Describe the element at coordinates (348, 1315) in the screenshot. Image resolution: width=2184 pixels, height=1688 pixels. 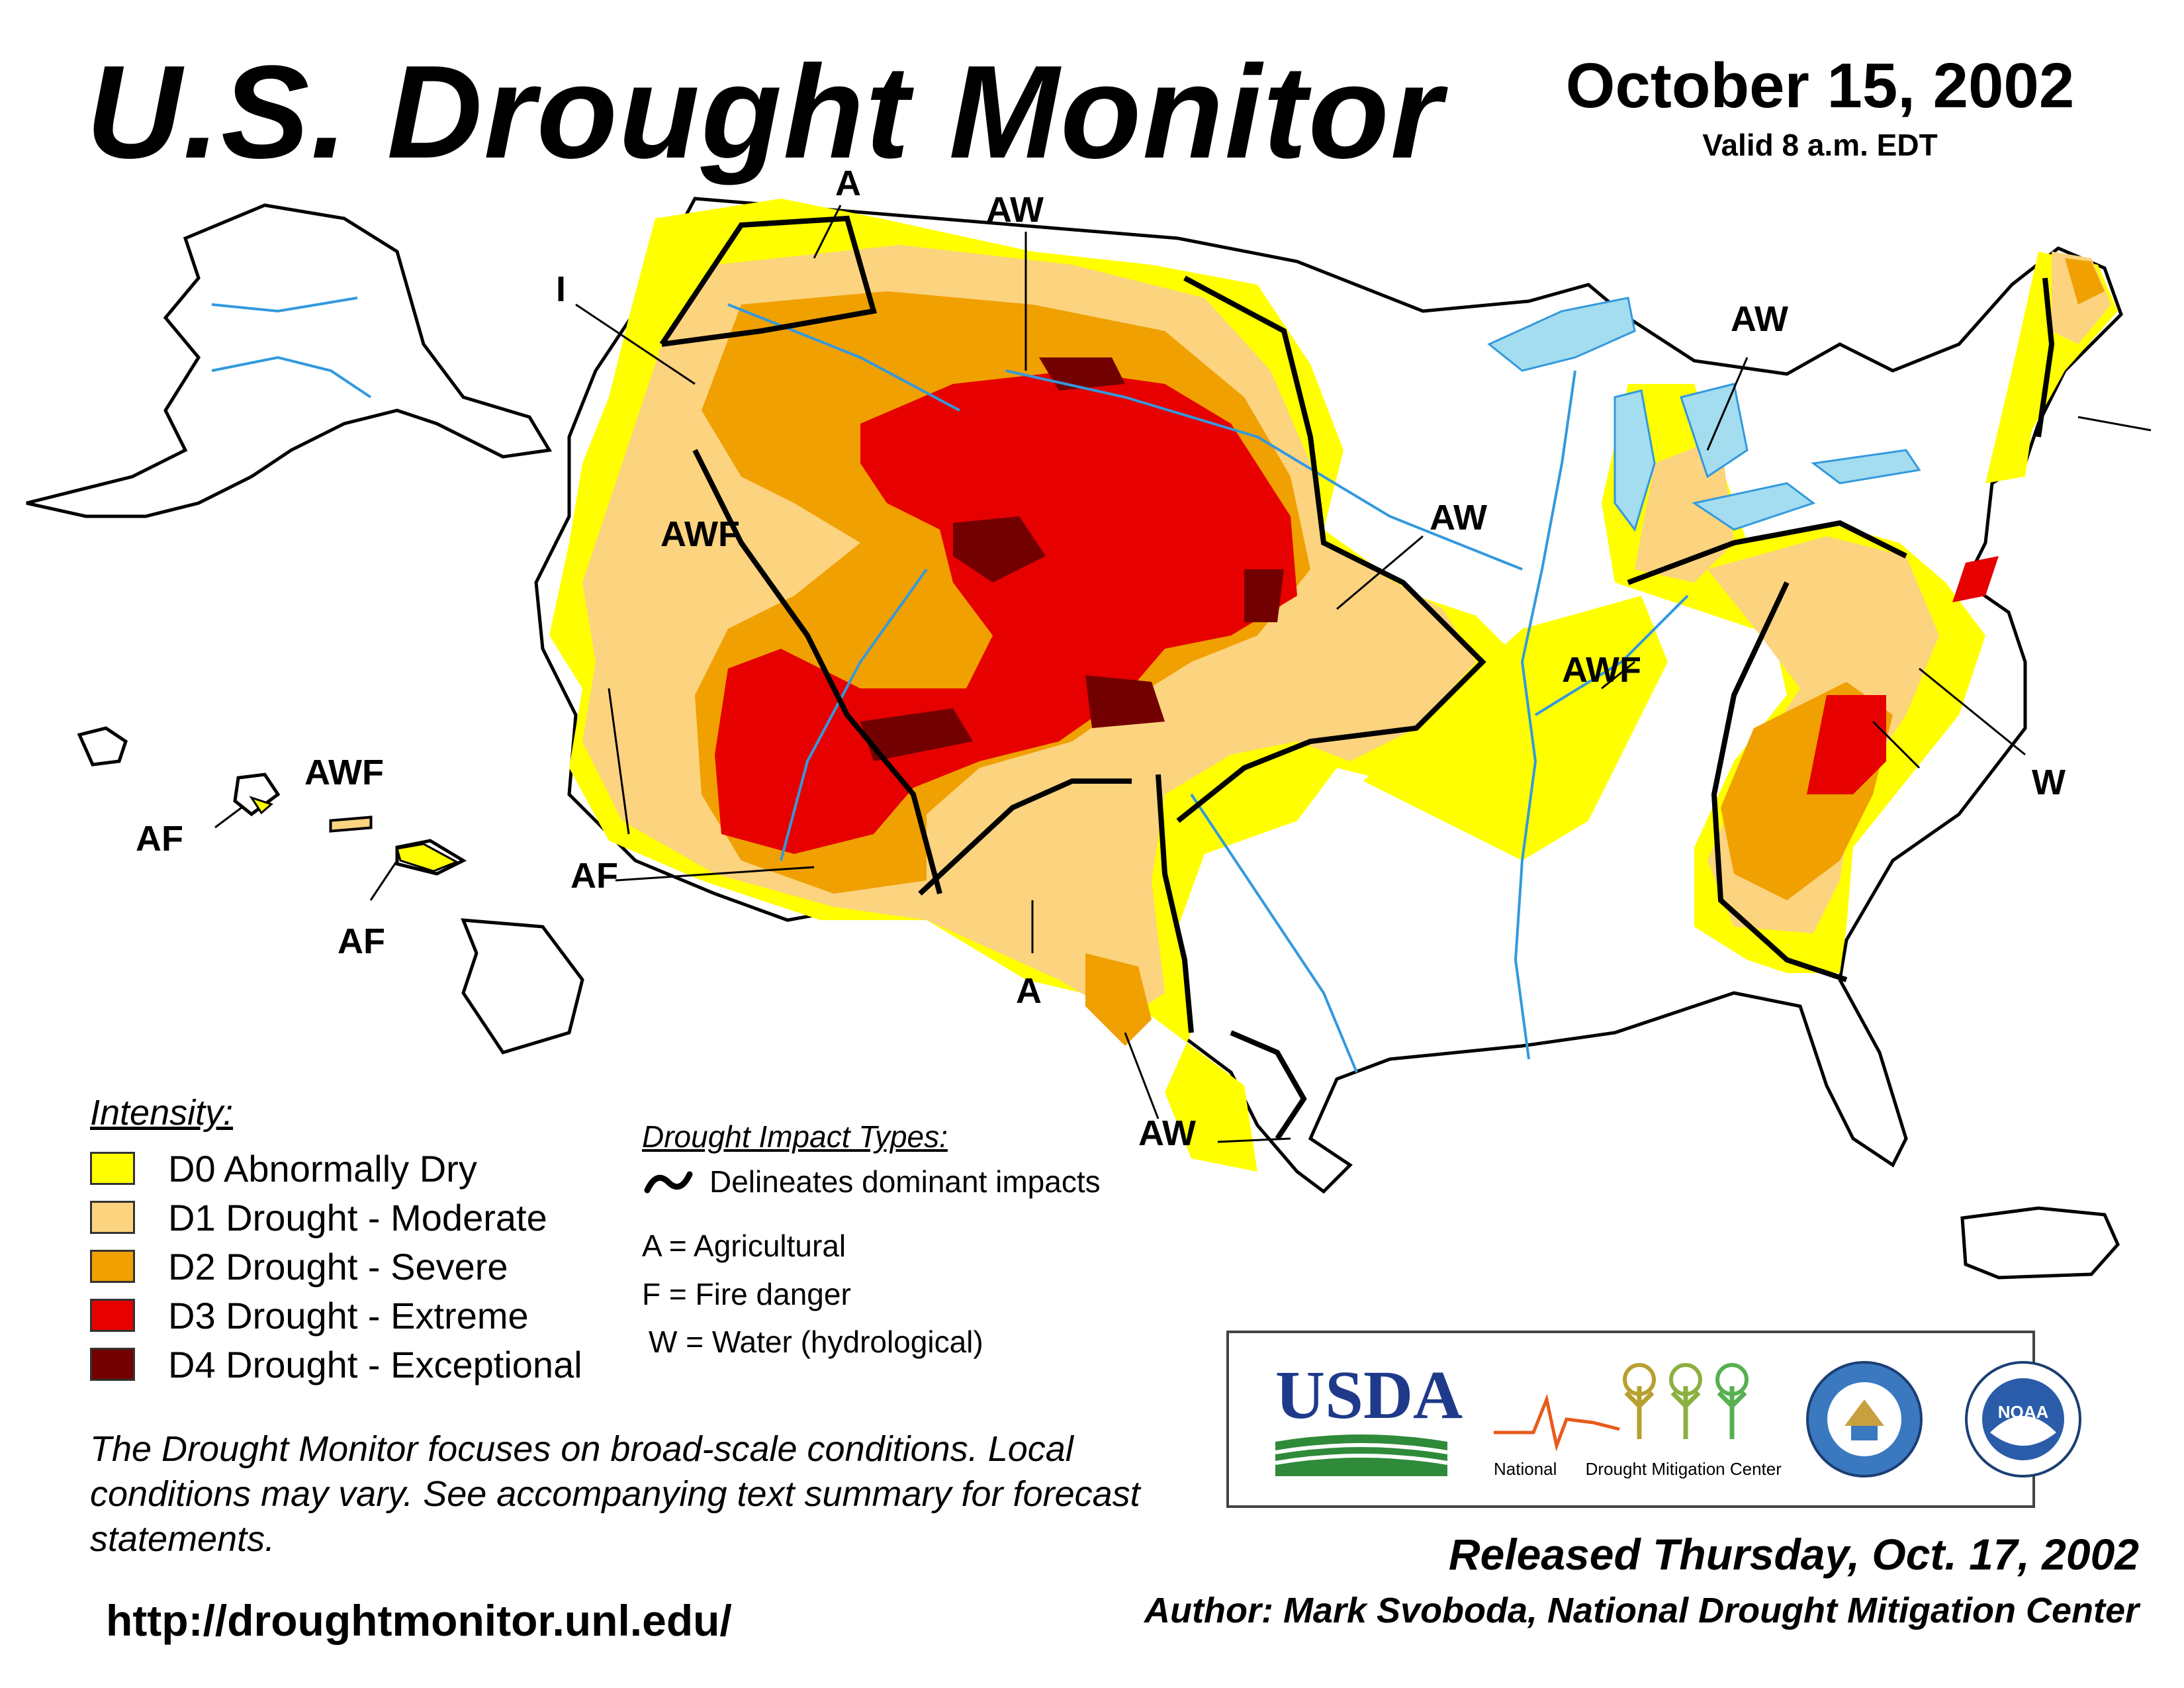
I see `legend-label: D3 Drought - Extreme` at that location.